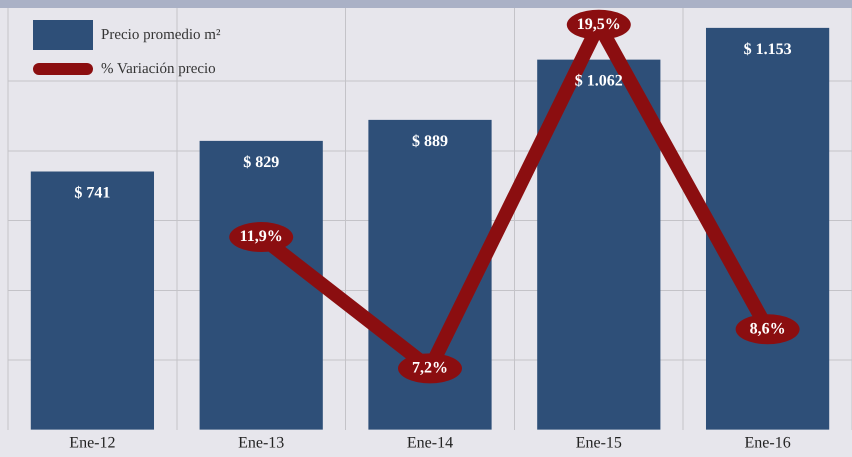 This screenshot has height=457, width=852. I want to click on data-label: $ 1.062, so click(598, 81).